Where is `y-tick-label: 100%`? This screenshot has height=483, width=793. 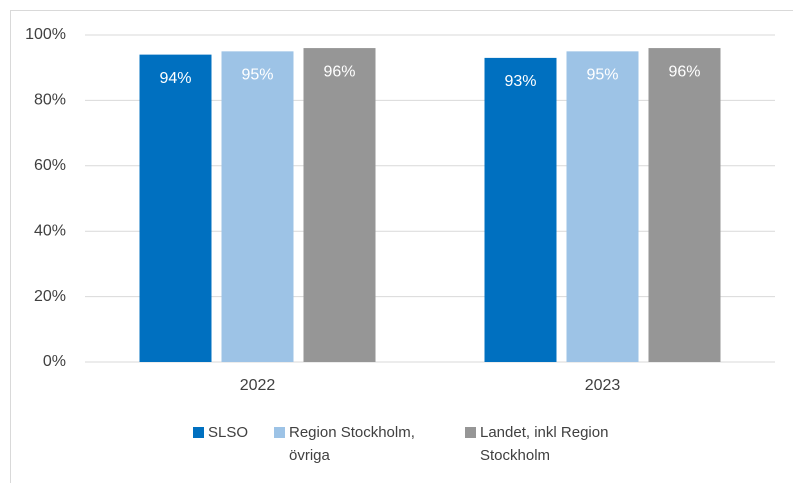 y-tick-label: 100% is located at coordinates (45, 34).